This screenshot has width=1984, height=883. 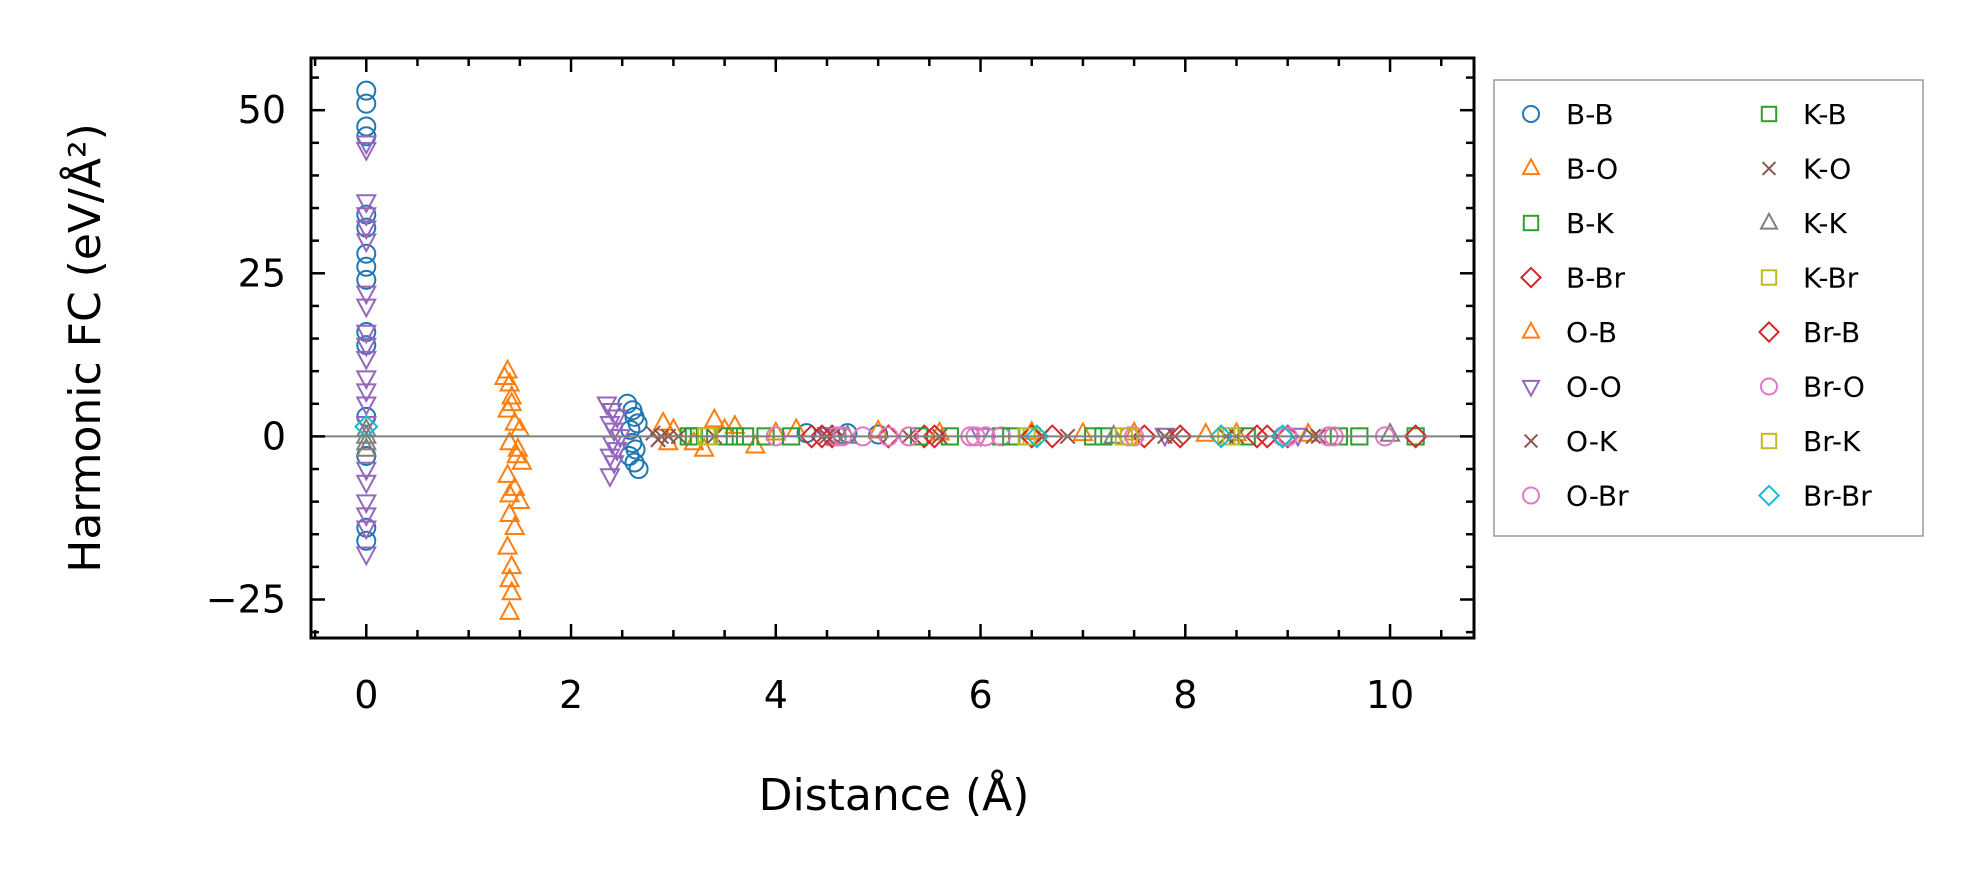 I want to click on legend-label: K-K, so click(x=1825, y=223).